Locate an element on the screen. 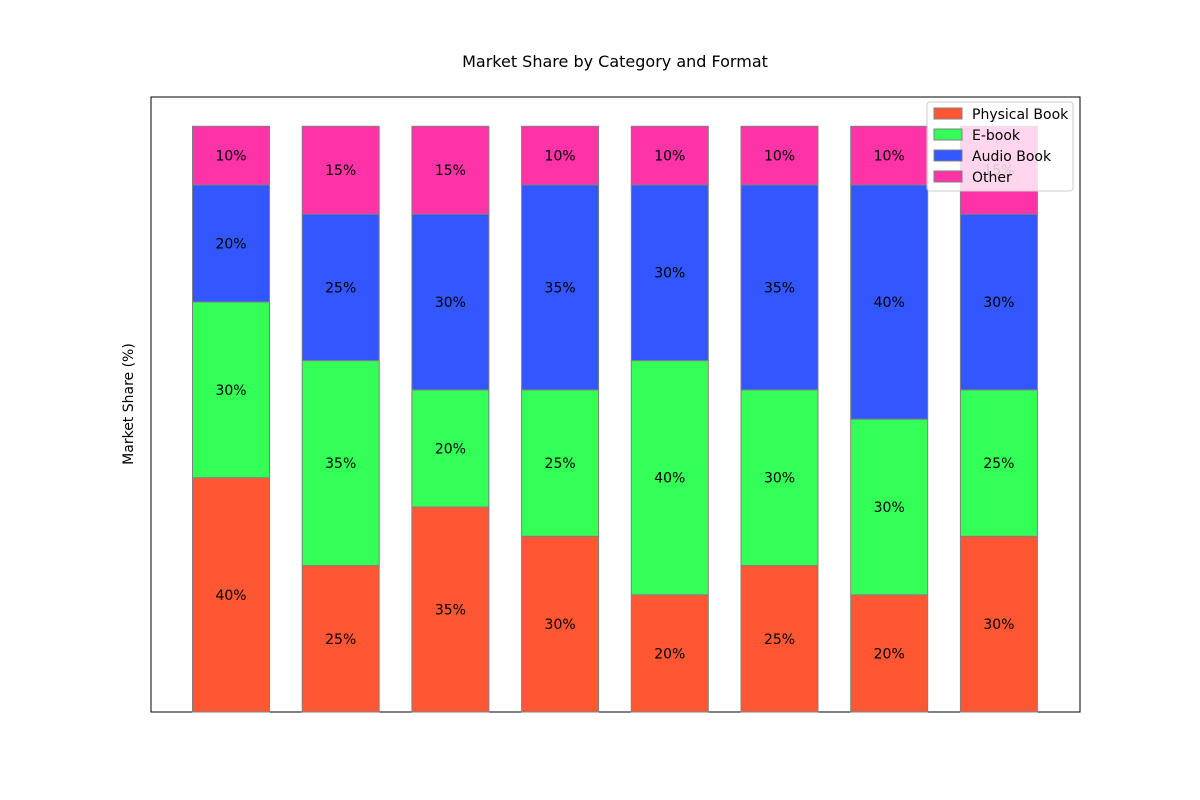 This screenshot has height=800, width=1200. legend-box is located at coordinates (1000, 146).